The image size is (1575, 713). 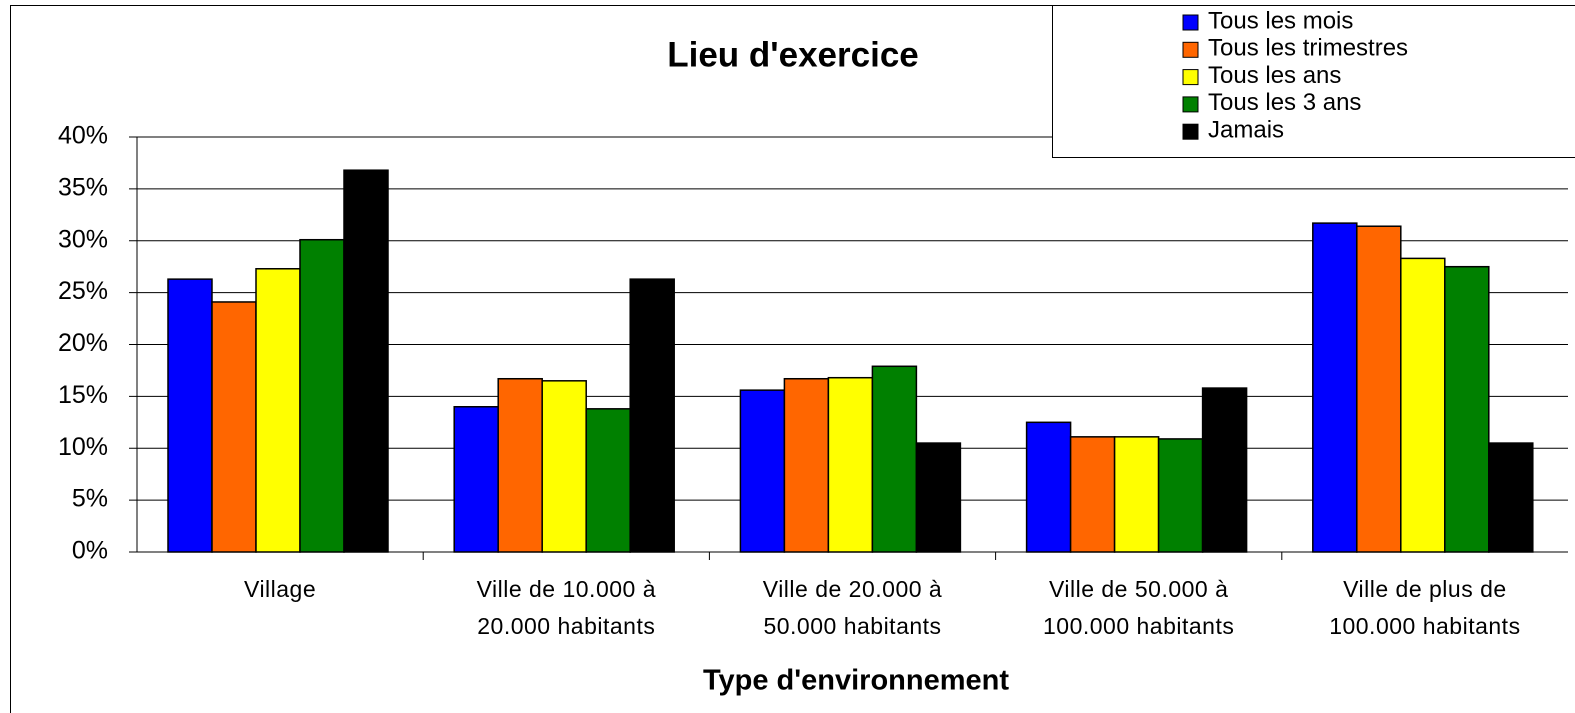 I want to click on x-axis-title: Type d'environnement, so click(x=856, y=681).